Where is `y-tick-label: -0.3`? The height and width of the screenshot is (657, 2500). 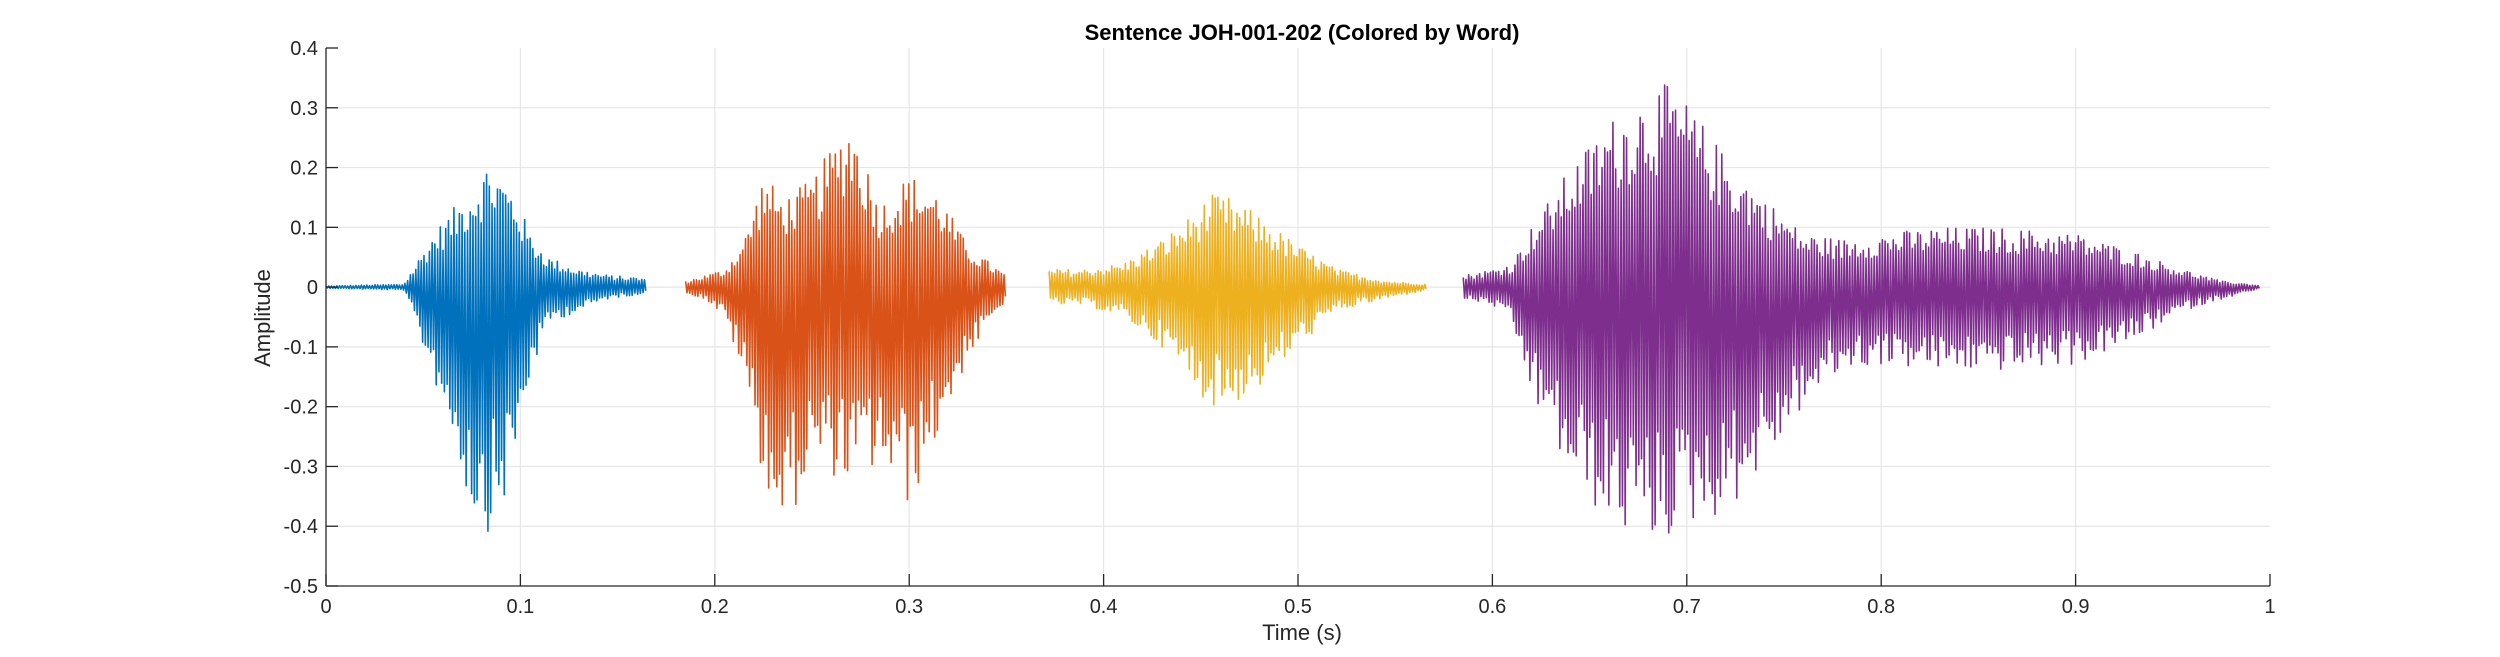 y-tick-label: -0.3 is located at coordinates (301, 467).